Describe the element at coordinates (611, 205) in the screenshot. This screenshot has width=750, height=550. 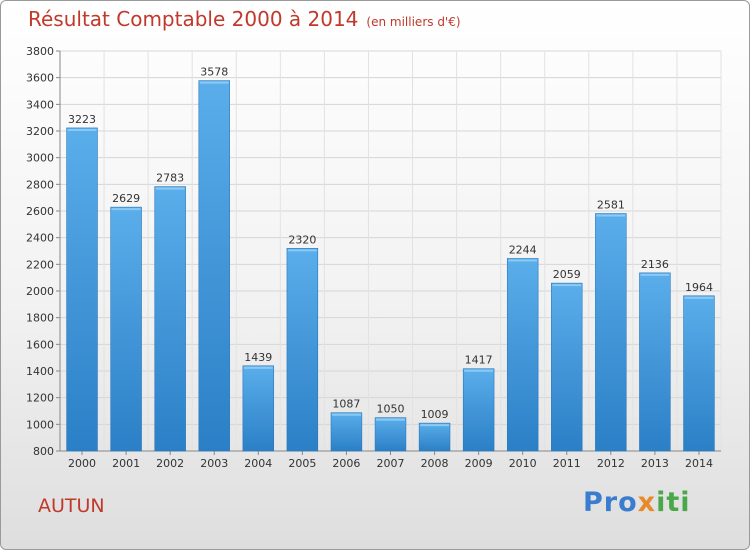
I see `data-label: 2581` at that location.